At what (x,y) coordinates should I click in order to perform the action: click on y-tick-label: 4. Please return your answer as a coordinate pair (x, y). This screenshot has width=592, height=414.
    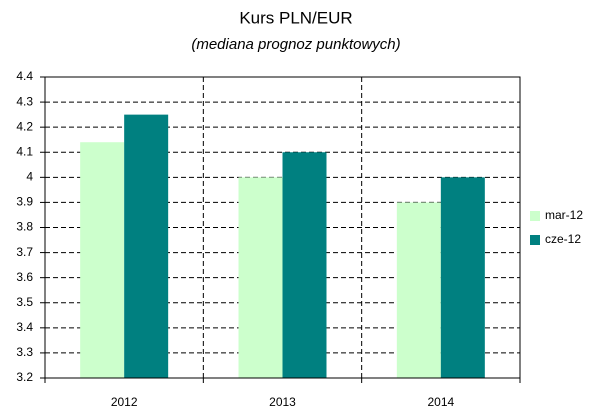
    Looking at the image, I should click on (29, 177).